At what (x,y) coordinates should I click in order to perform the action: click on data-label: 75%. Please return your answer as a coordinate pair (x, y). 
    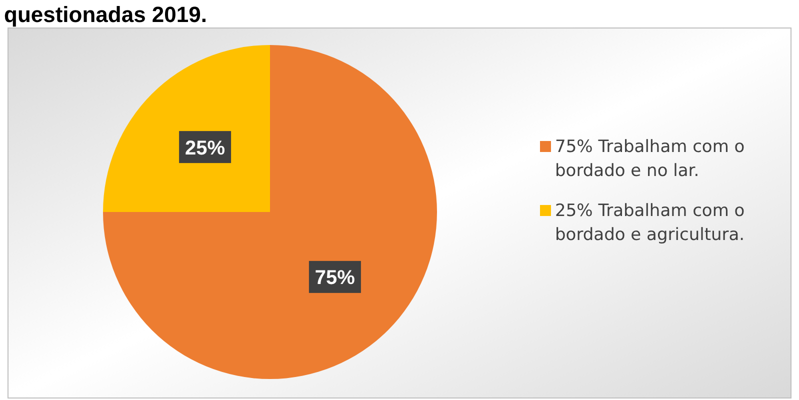
    Looking at the image, I should click on (335, 278).